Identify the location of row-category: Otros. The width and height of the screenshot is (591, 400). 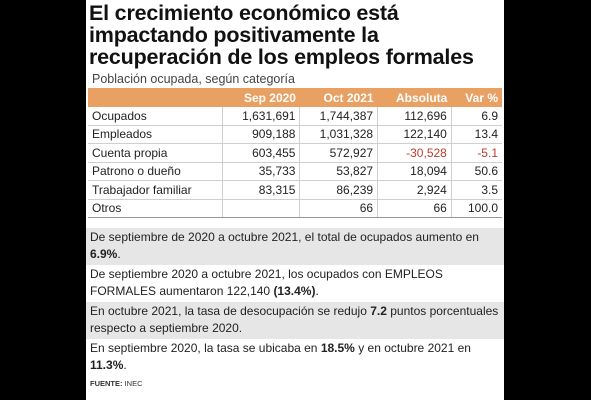
(155, 208).